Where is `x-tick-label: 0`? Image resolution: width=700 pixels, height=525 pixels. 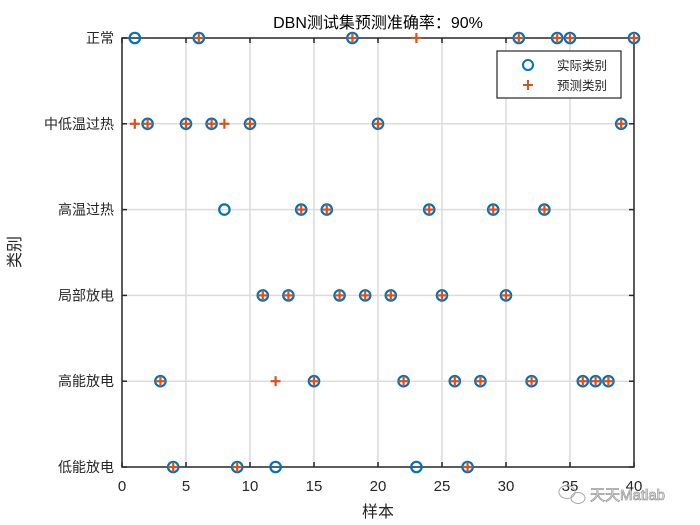 x-tick-label: 0 is located at coordinates (122, 486).